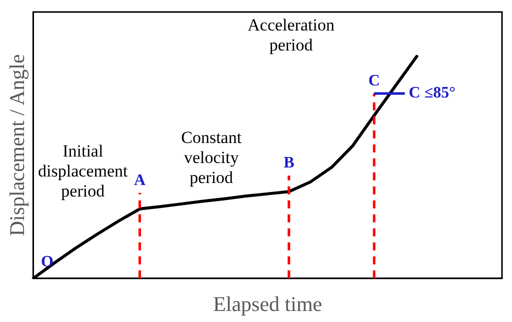 The width and height of the screenshot is (512, 322). What do you see at coordinates (374, 81) in the screenshot?
I see `annotation: C` at bounding box center [374, 81].